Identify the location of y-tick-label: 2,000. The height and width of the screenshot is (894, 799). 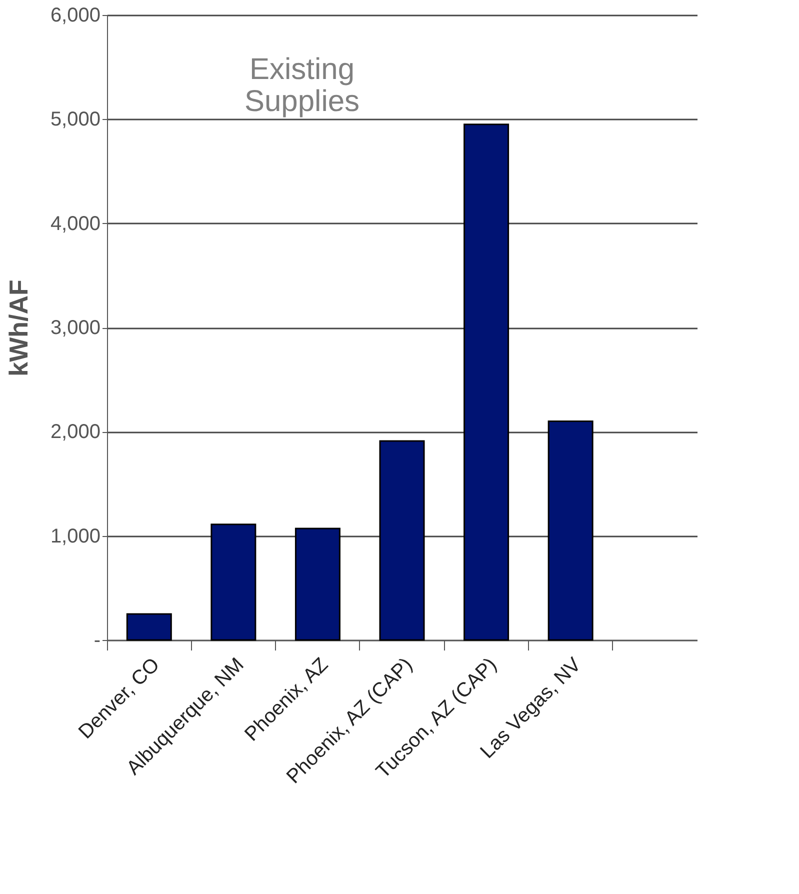
(75, 432).